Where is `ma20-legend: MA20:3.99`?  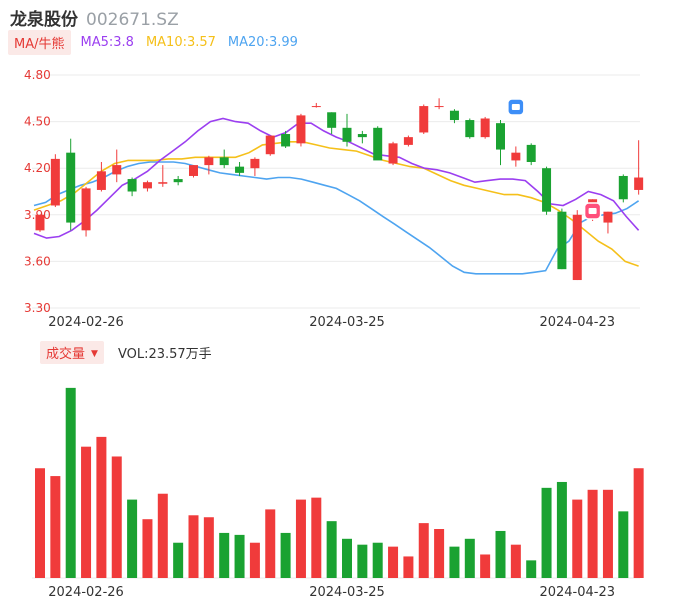 ma20-legend: MA20:3.99 is located at coordinates (262, 42).